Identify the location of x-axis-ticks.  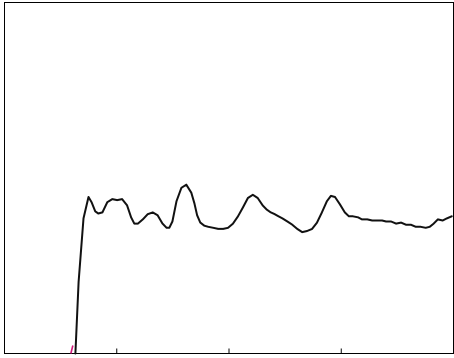
(229, 351).